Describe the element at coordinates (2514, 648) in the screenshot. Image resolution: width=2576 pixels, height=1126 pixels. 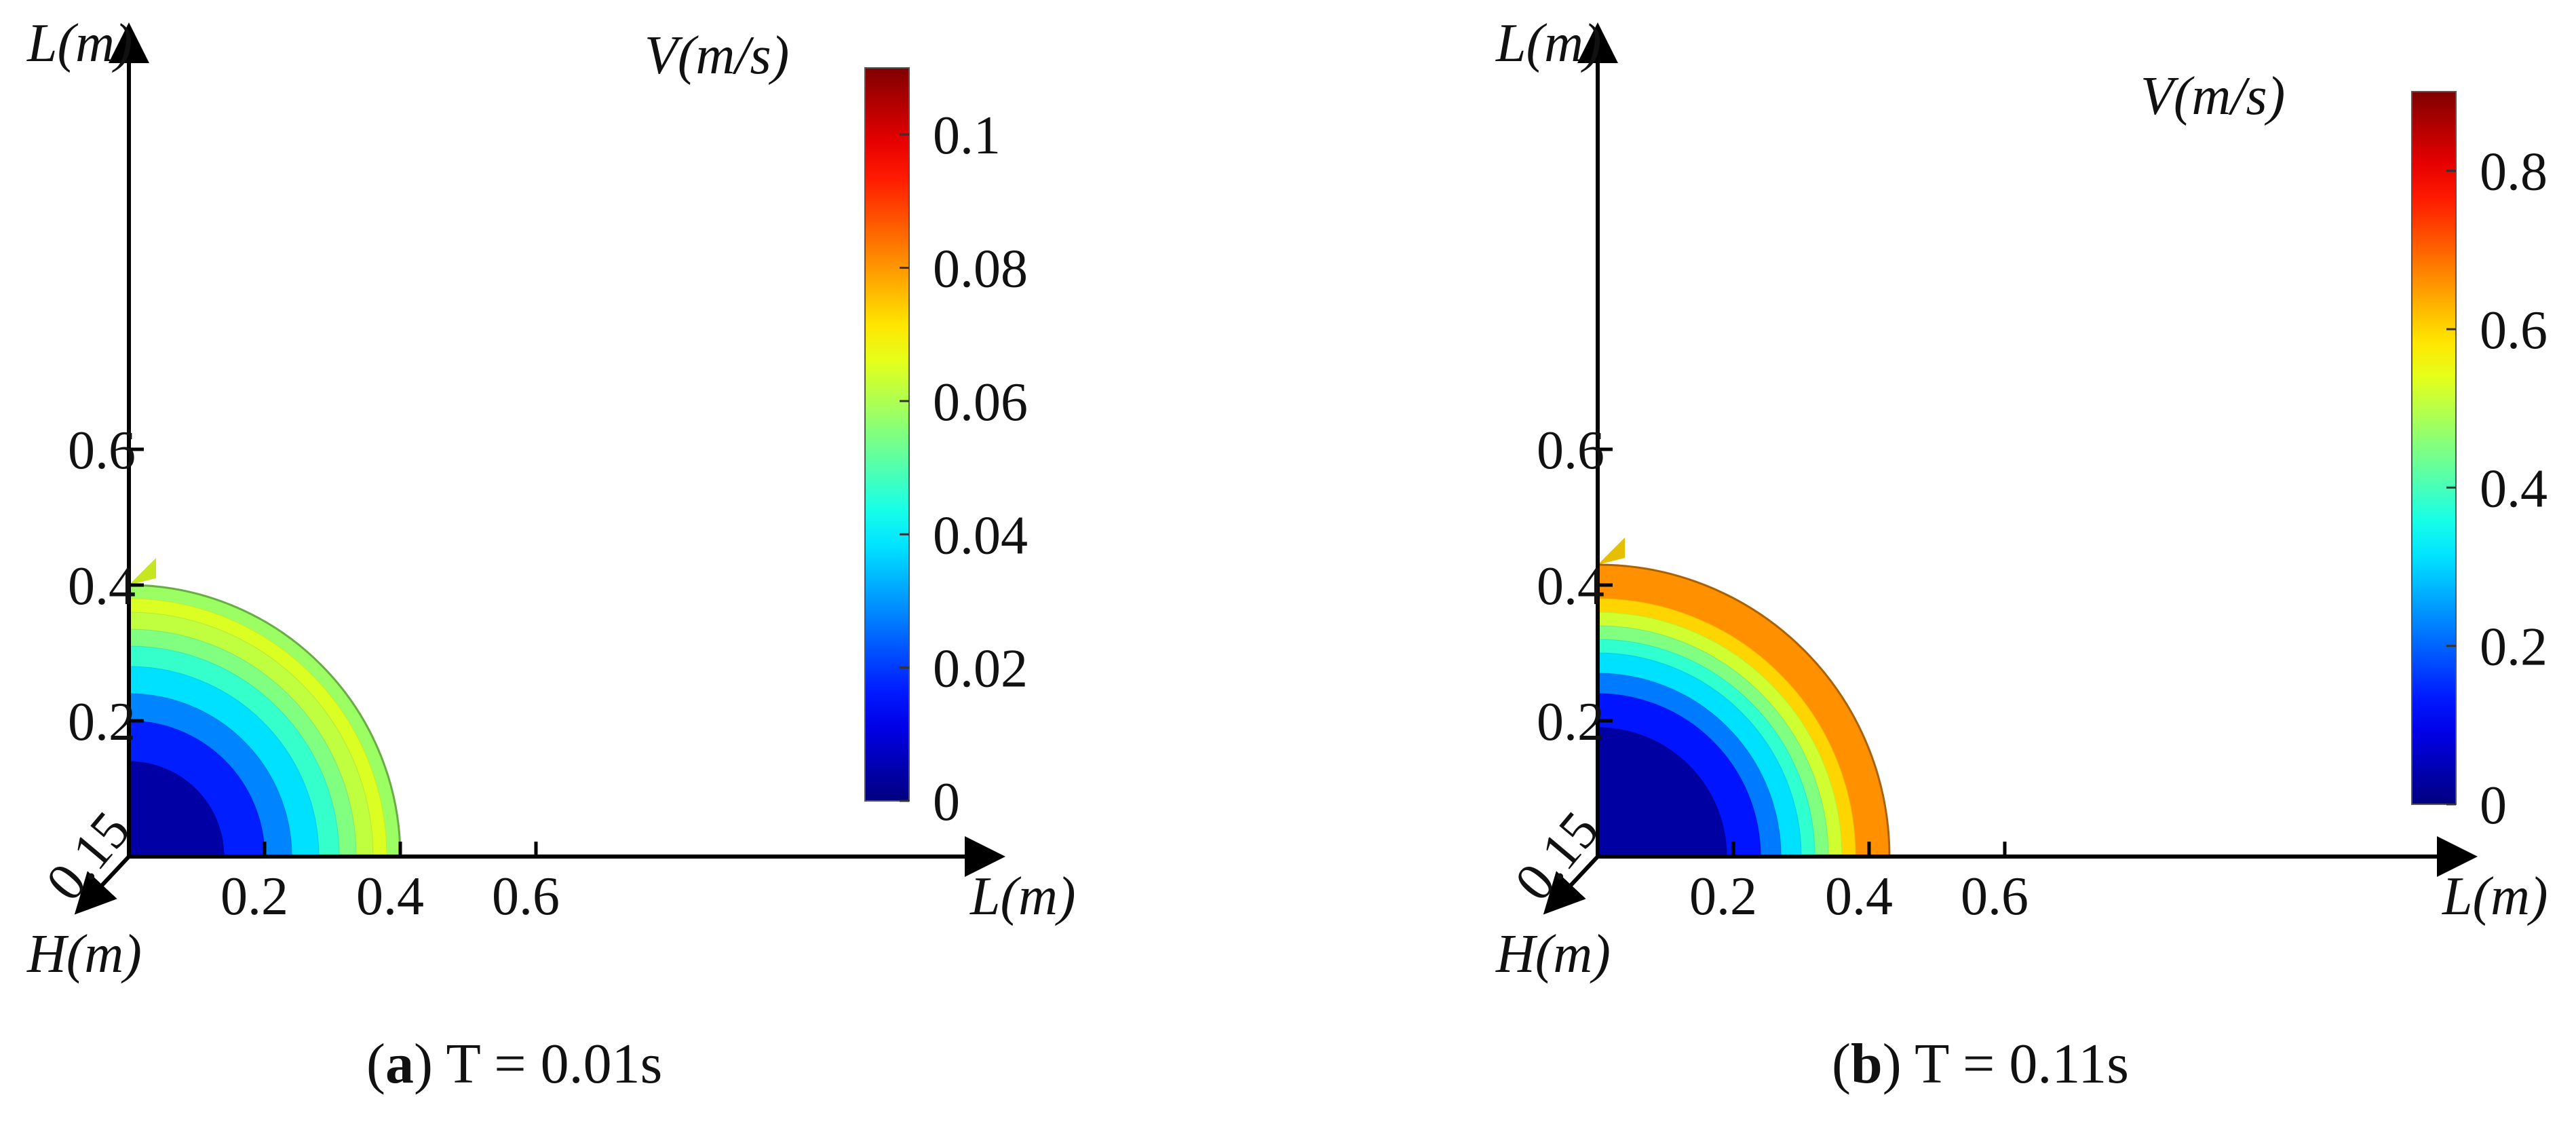
I see `colorbar-tick-label: 0.2` at that location.